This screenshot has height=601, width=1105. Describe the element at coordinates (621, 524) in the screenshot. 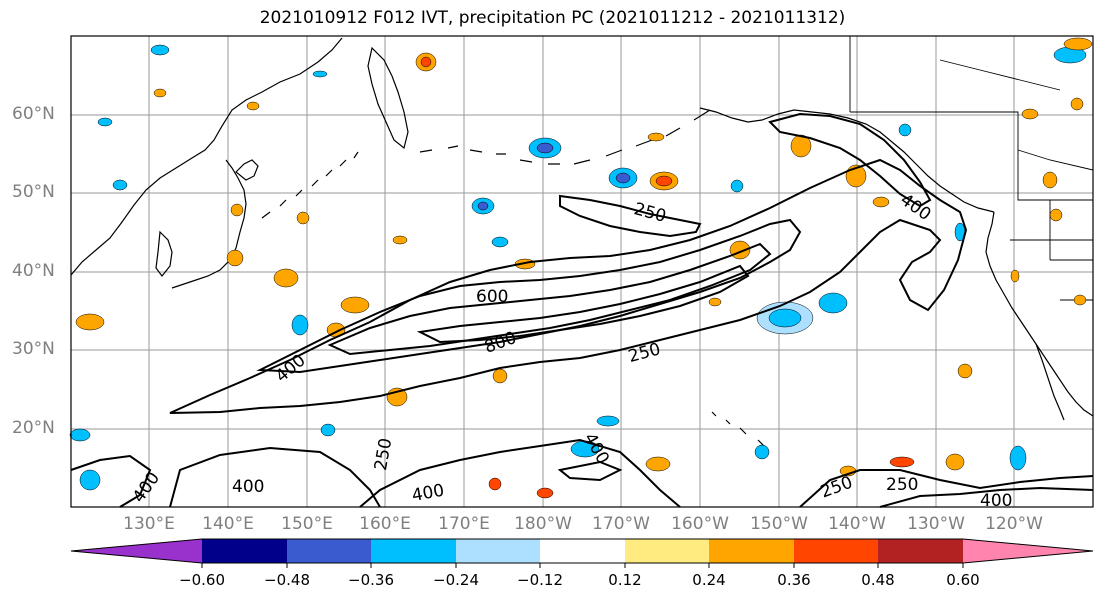

I see `lon-label: 170°W` at that location.